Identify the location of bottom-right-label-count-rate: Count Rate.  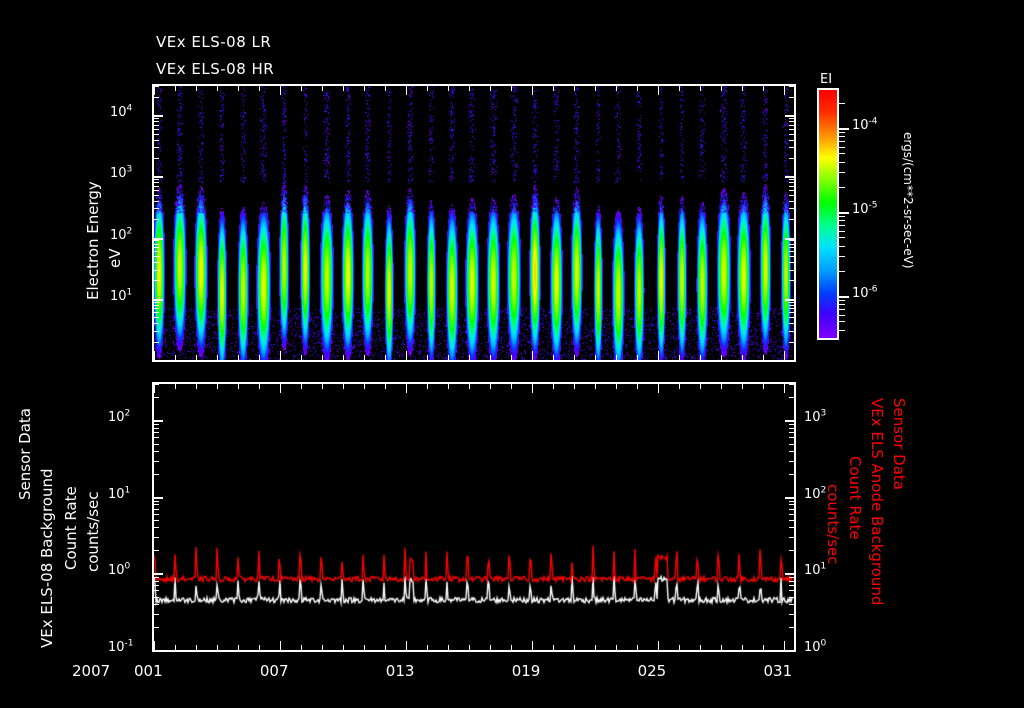
(855, 498).